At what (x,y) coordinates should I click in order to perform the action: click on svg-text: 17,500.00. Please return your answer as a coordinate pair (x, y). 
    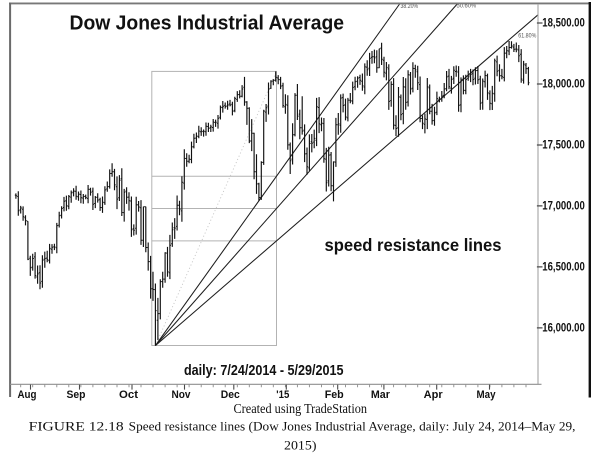
    Looking at the image, I should click on (563, 146).